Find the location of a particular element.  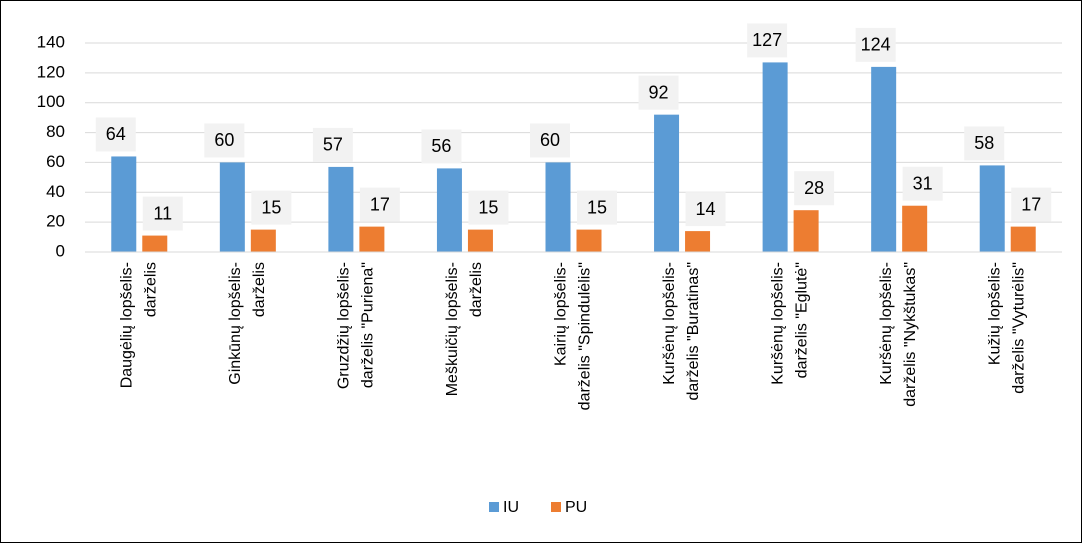

y-tick-label: 120 is located at coordinates (51, 71).